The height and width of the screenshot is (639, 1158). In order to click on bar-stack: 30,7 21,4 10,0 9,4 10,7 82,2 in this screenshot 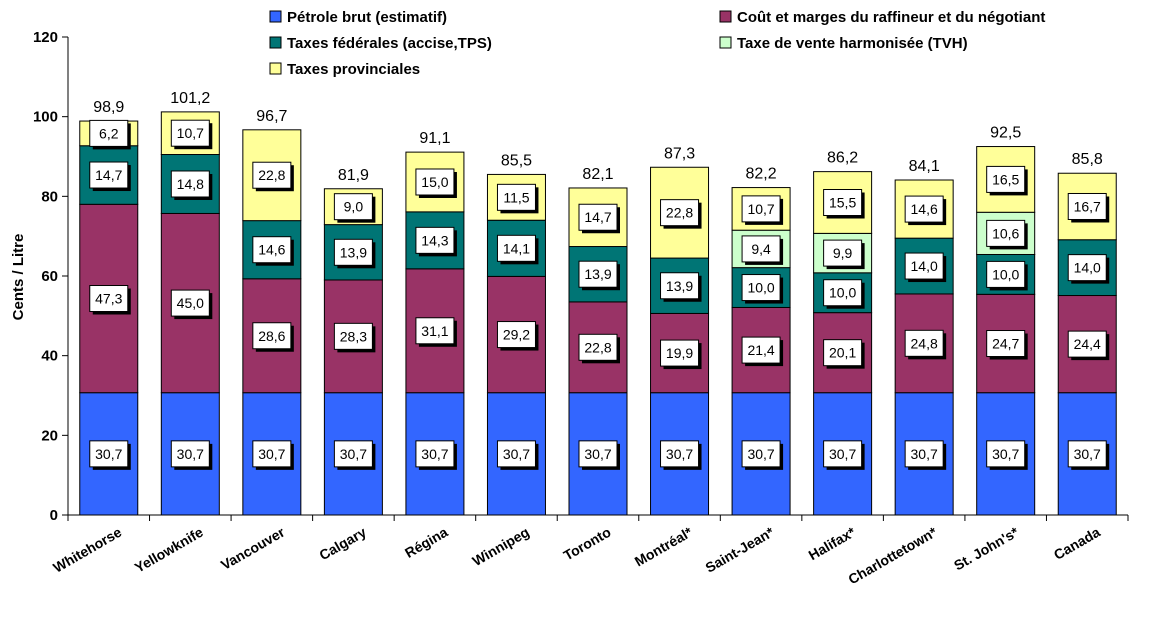, I will do `click(761, 341)`.